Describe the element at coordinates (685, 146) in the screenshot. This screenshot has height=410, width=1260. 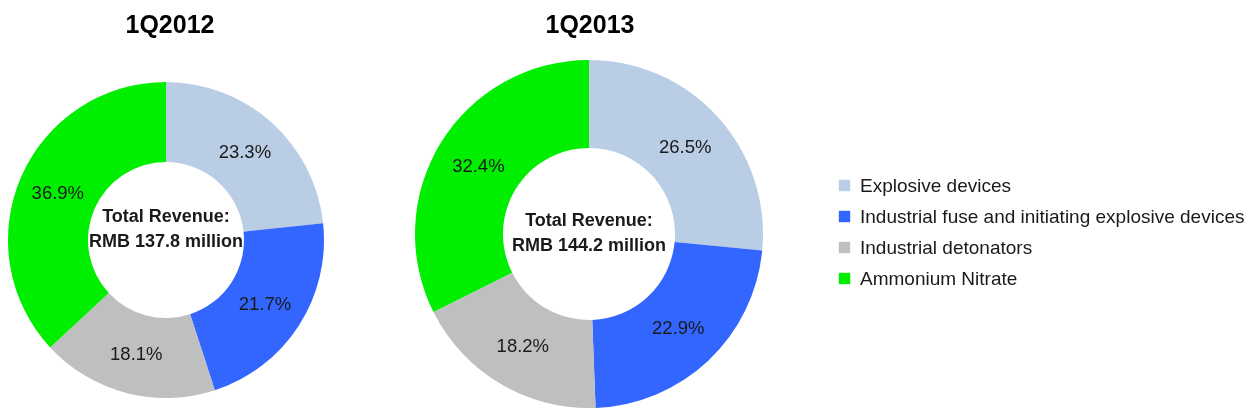
I see `data-label: 26.5%` at that location.